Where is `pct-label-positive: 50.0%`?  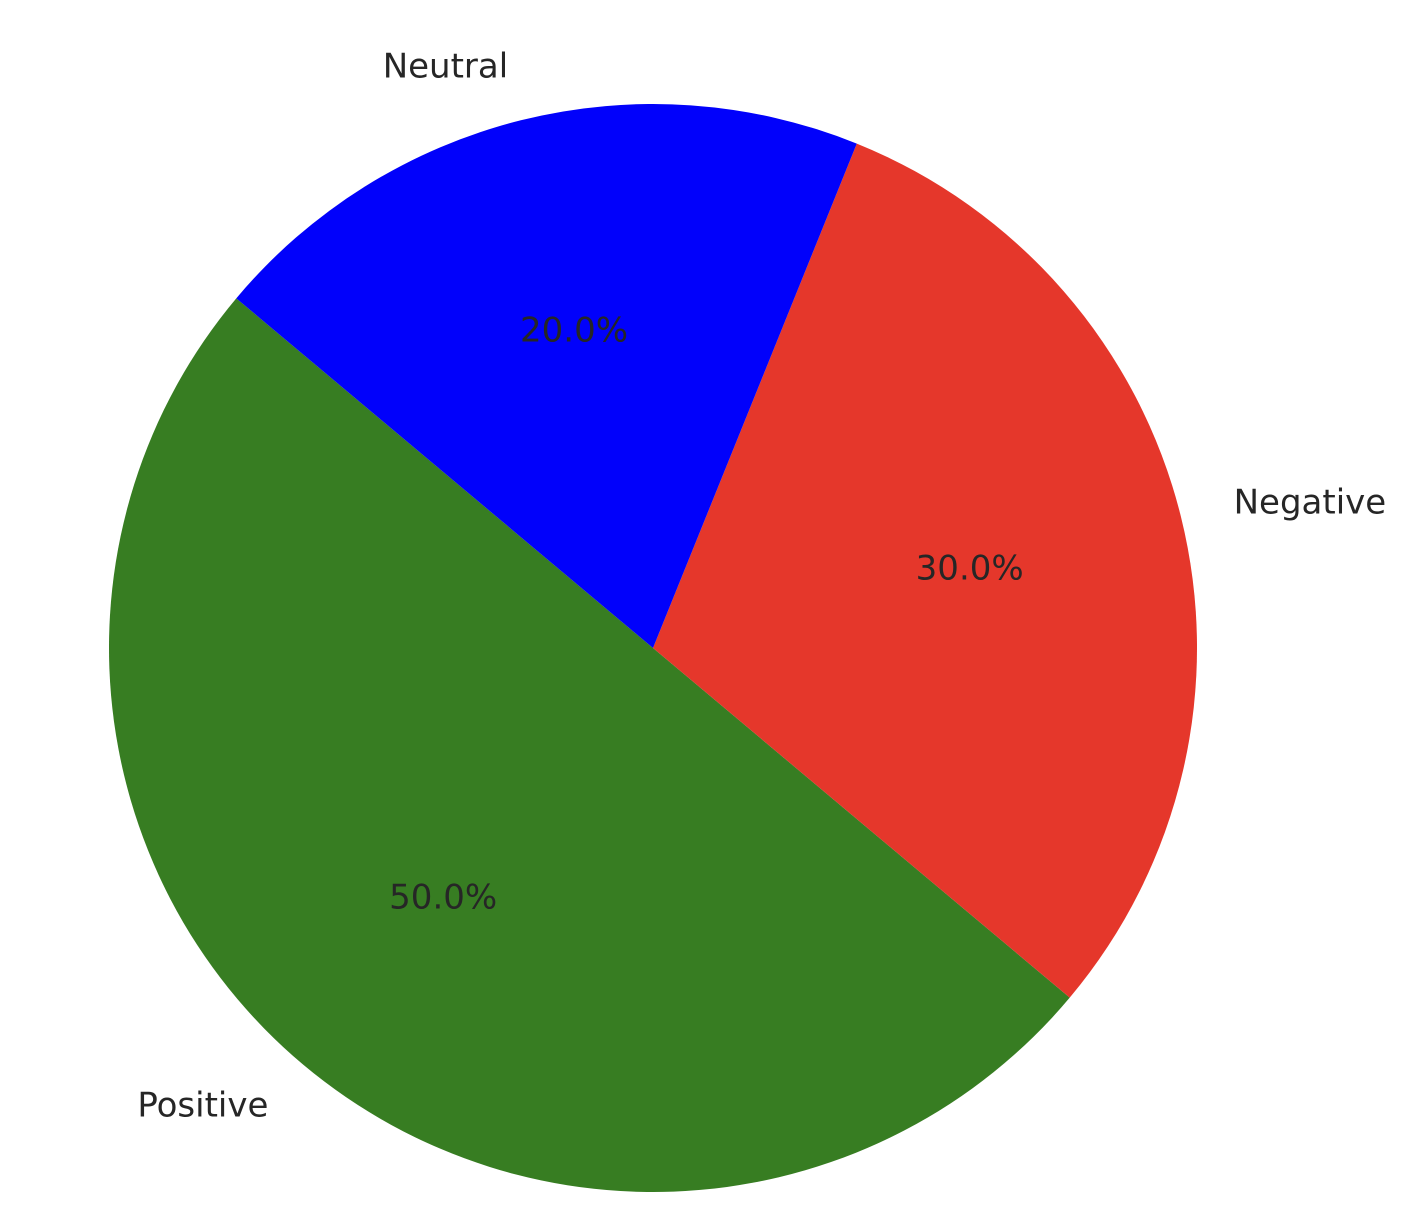 pct-label-positive: 50.0% is located at coordinates (443, 897).